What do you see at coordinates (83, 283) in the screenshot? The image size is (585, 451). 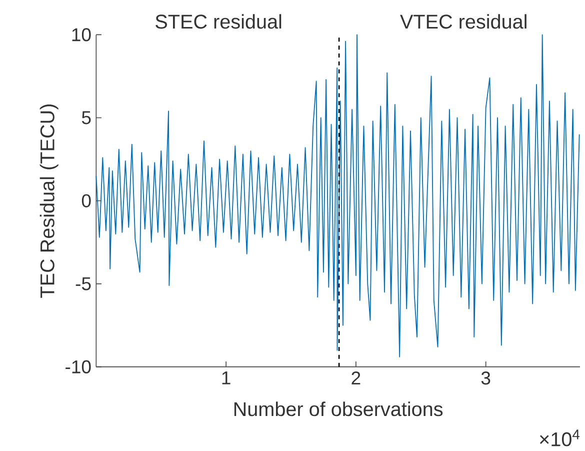 I see `y-tick-label: -5` at bounding box center [83, 283].